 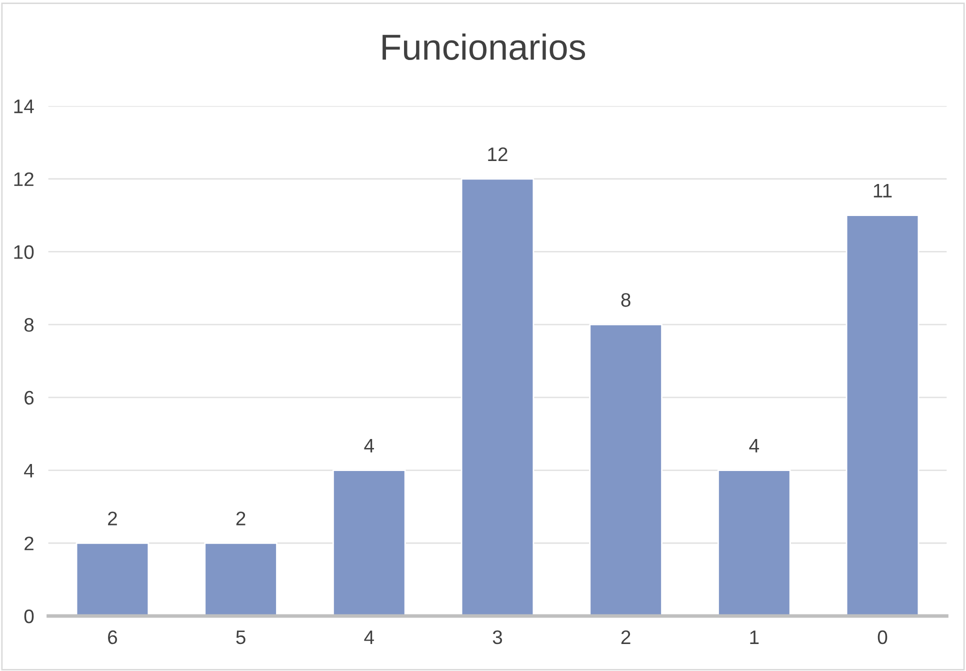 I want to click on data-label: 12, so click(x=498, y=154).